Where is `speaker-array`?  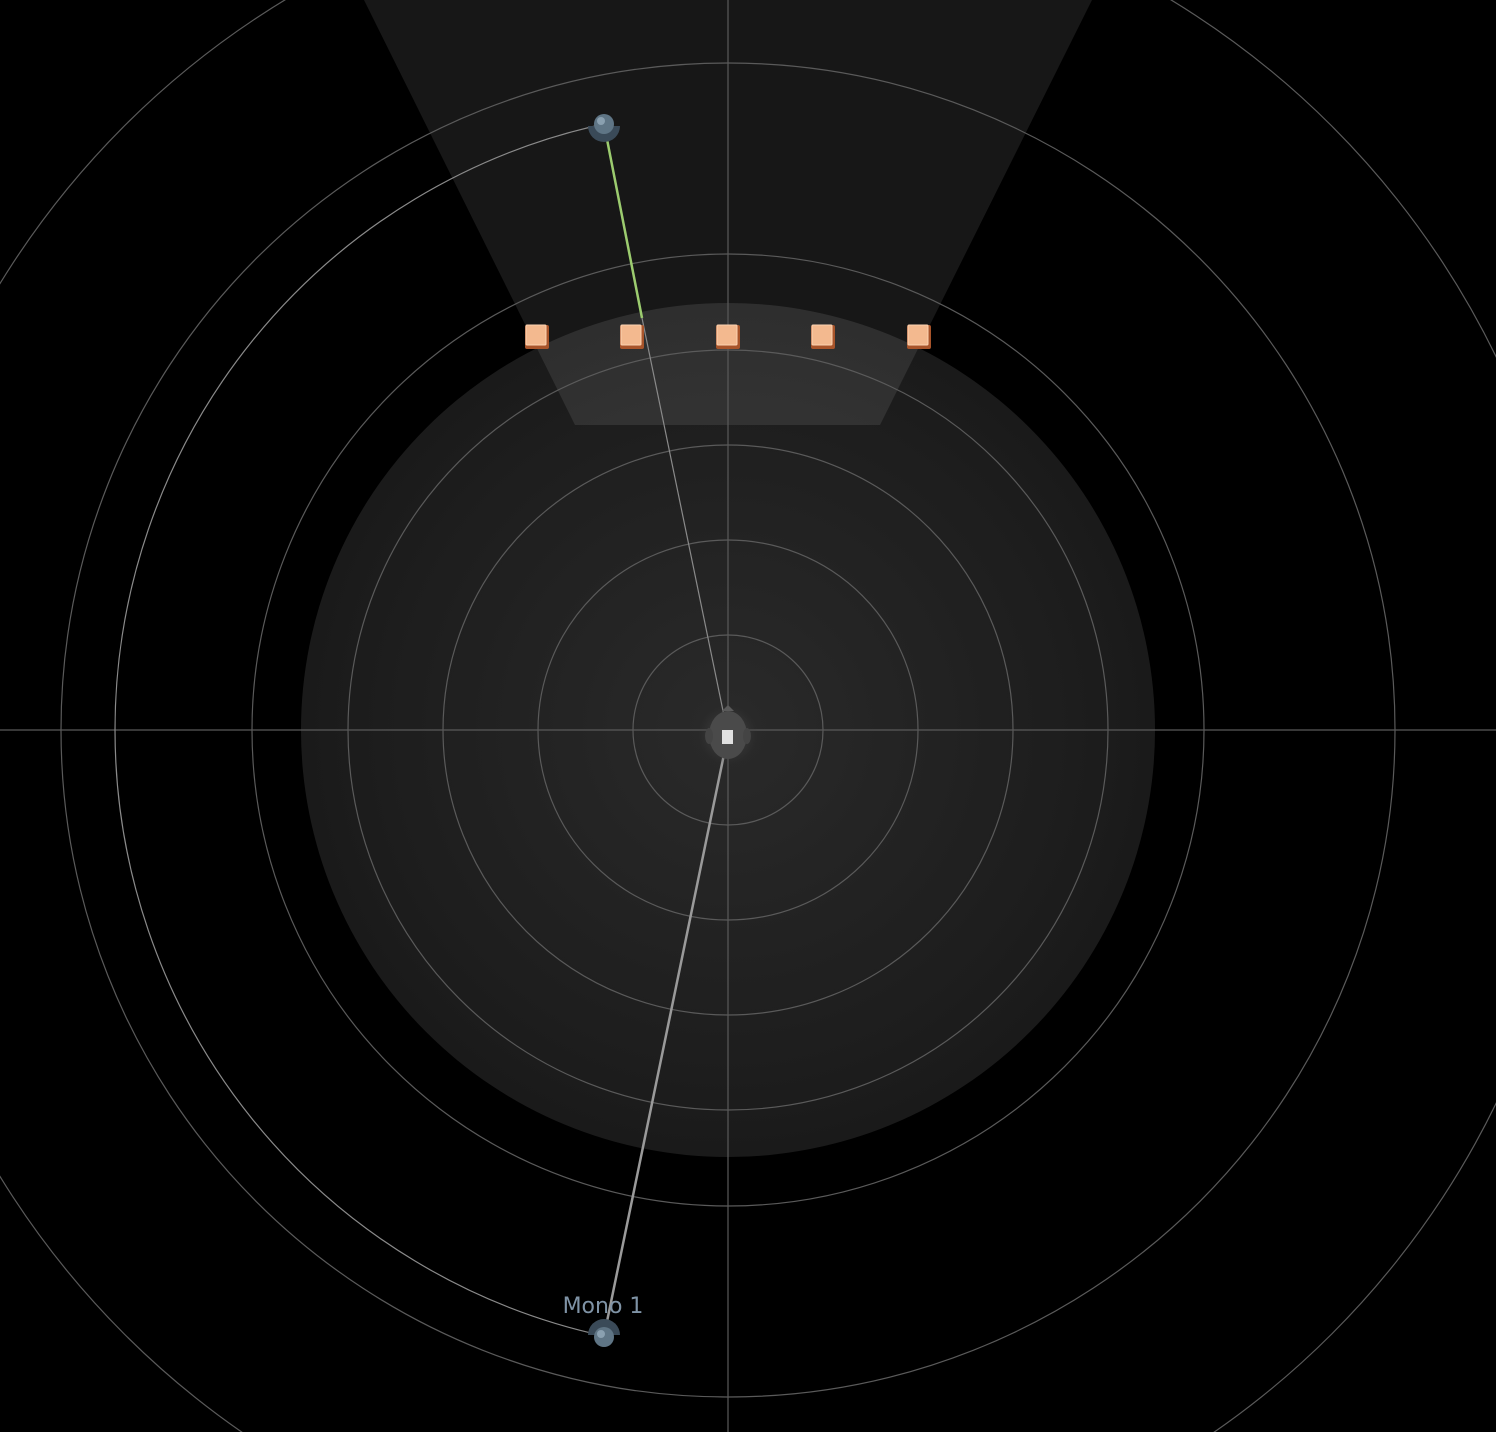
speaker-array is located at coordinates (728, 336).